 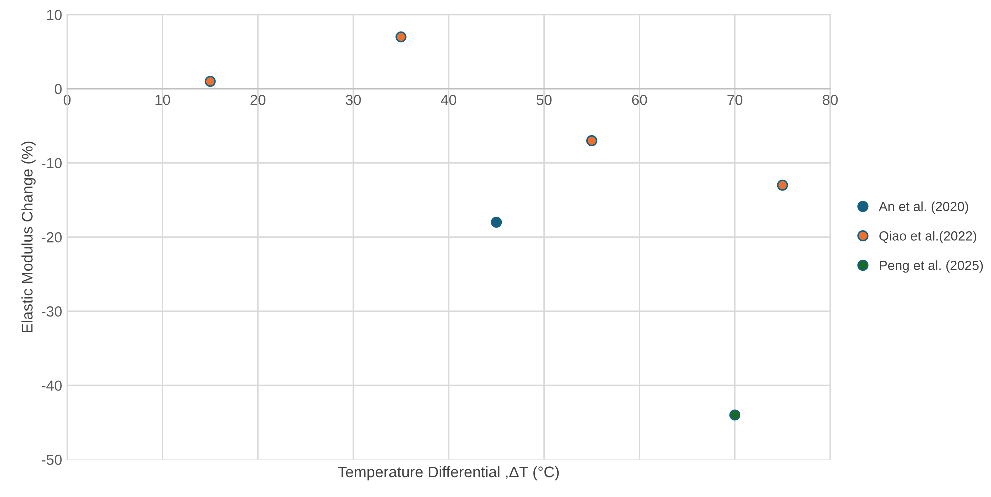 I want to click on x-tick-label: 10, so click(x=163, y=100).